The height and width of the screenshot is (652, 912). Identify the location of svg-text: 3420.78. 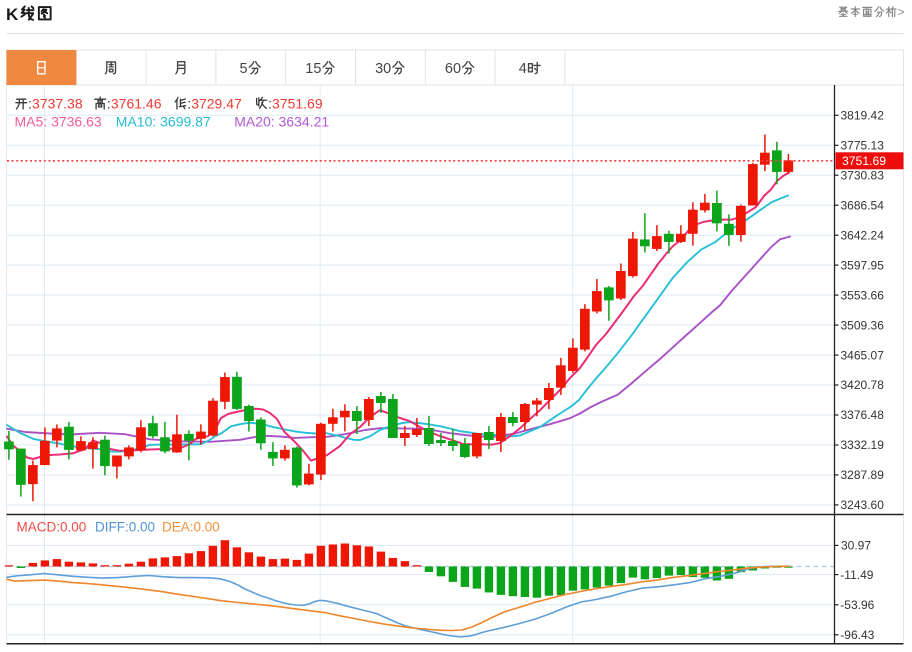
(863, 385).